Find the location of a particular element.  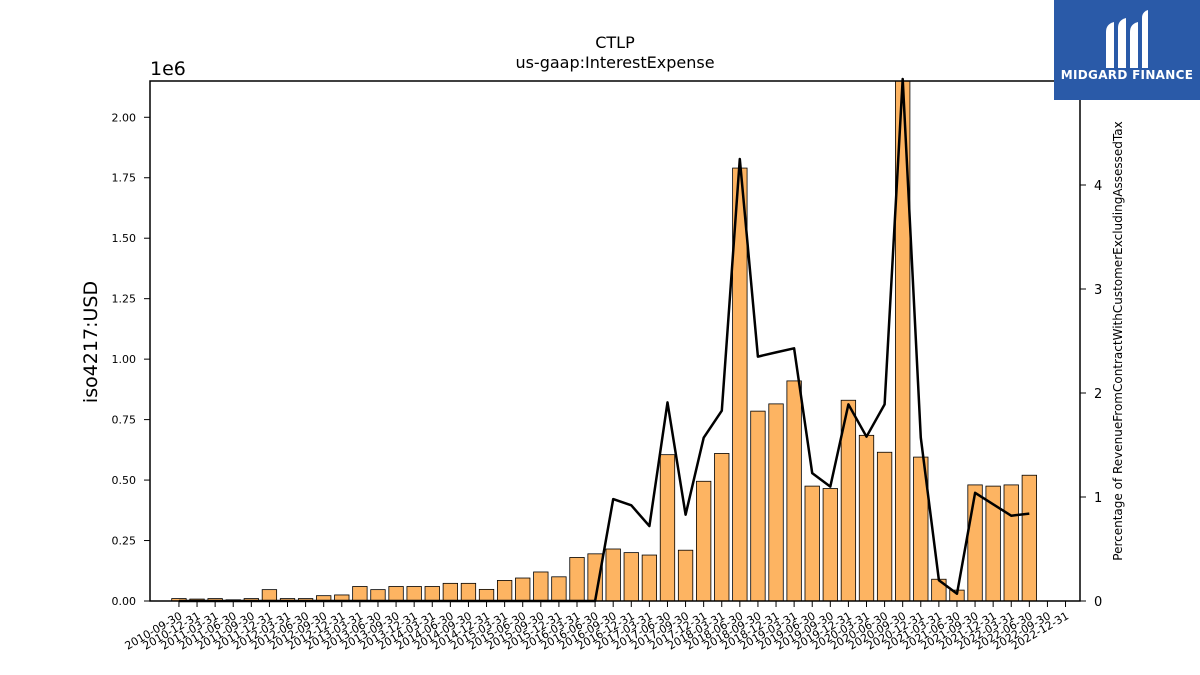

y-tick-label: 1.25 is located at coordinates (124, 299).